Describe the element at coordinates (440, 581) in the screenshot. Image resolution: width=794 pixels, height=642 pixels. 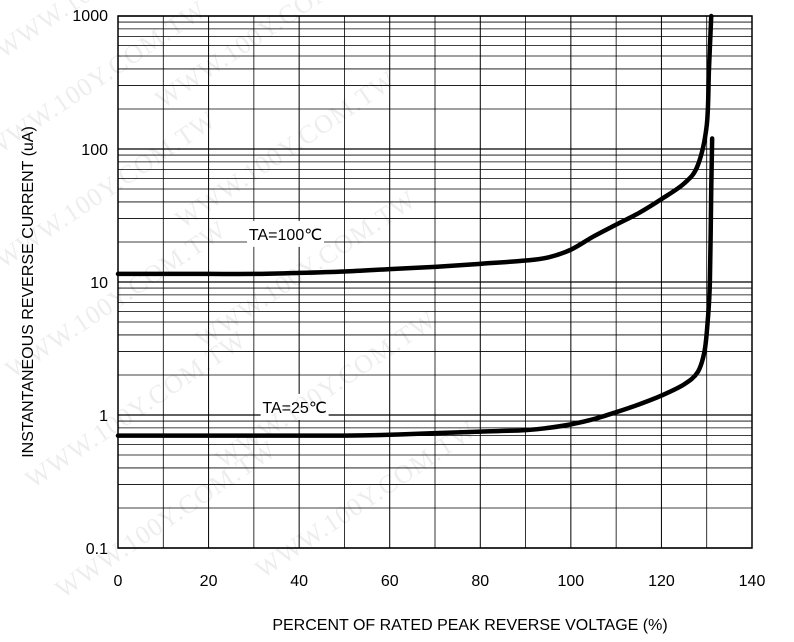
I see `x-tick-labels: 0 20 40 60 80 100 120 140` at that location.